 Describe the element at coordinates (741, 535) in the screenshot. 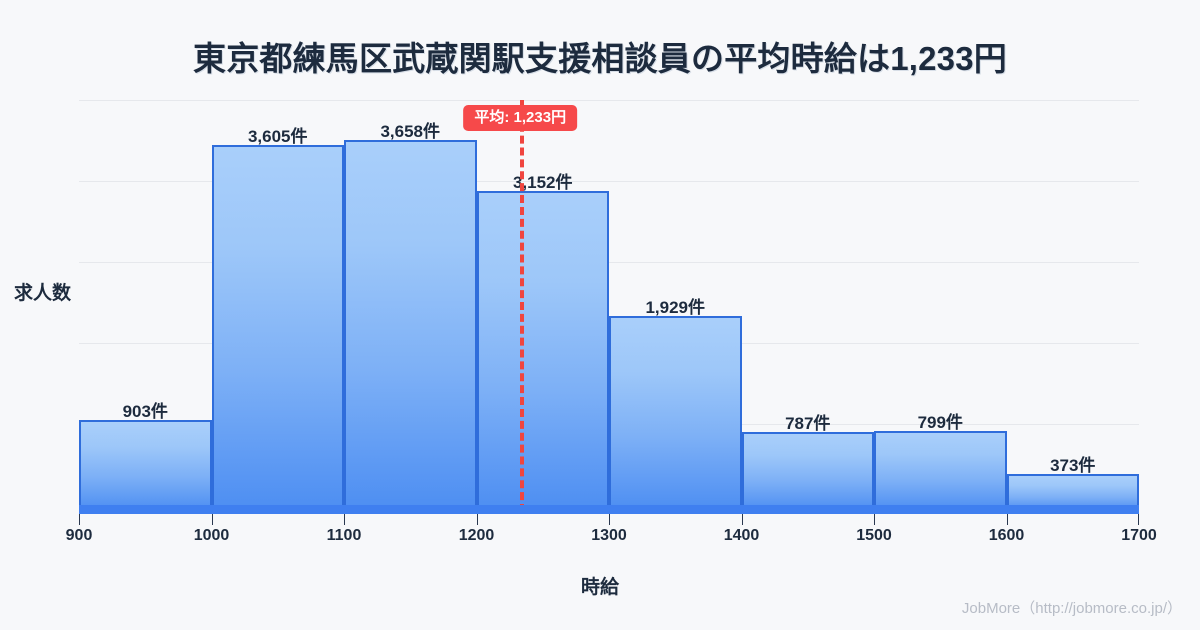

I see `x-axis-tick-label: 1400` at that location.